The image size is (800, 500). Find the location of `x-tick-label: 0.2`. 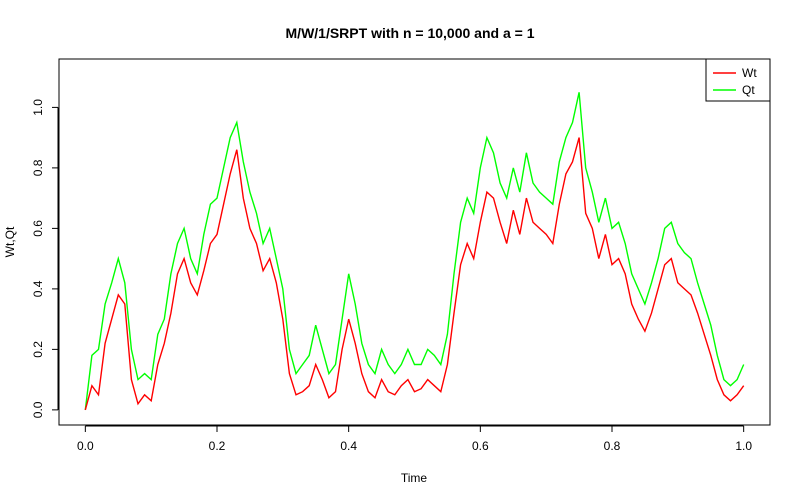

x-tick-label: 0.2 is located at coordinates (217, 446).